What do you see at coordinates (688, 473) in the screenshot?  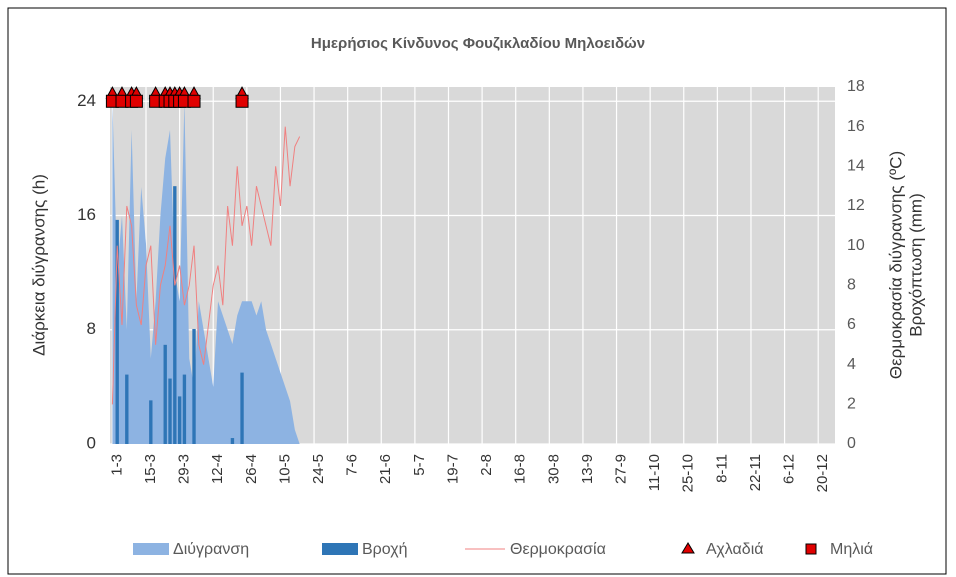 I see `x-tick-label: 25-10` at bounding box center [688, 473].